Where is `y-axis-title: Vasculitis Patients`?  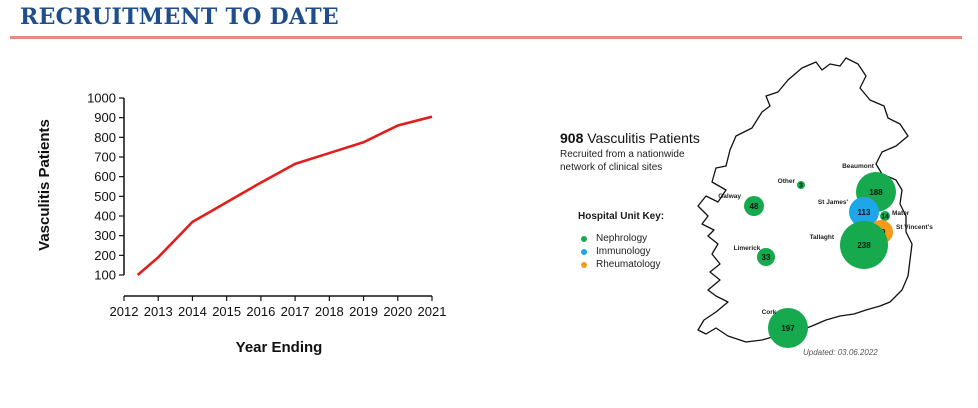
y-axis-title: Vasculitis Patients is located at coordinates (44, 185).